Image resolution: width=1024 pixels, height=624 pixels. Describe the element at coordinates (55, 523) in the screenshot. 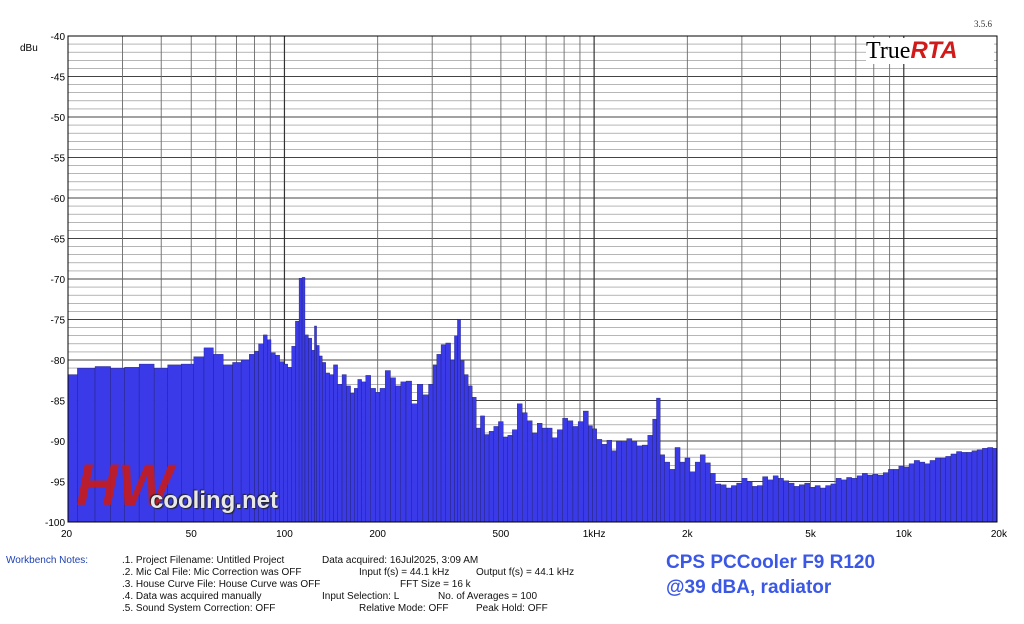

I see `y-tick-label: -100` at that location.